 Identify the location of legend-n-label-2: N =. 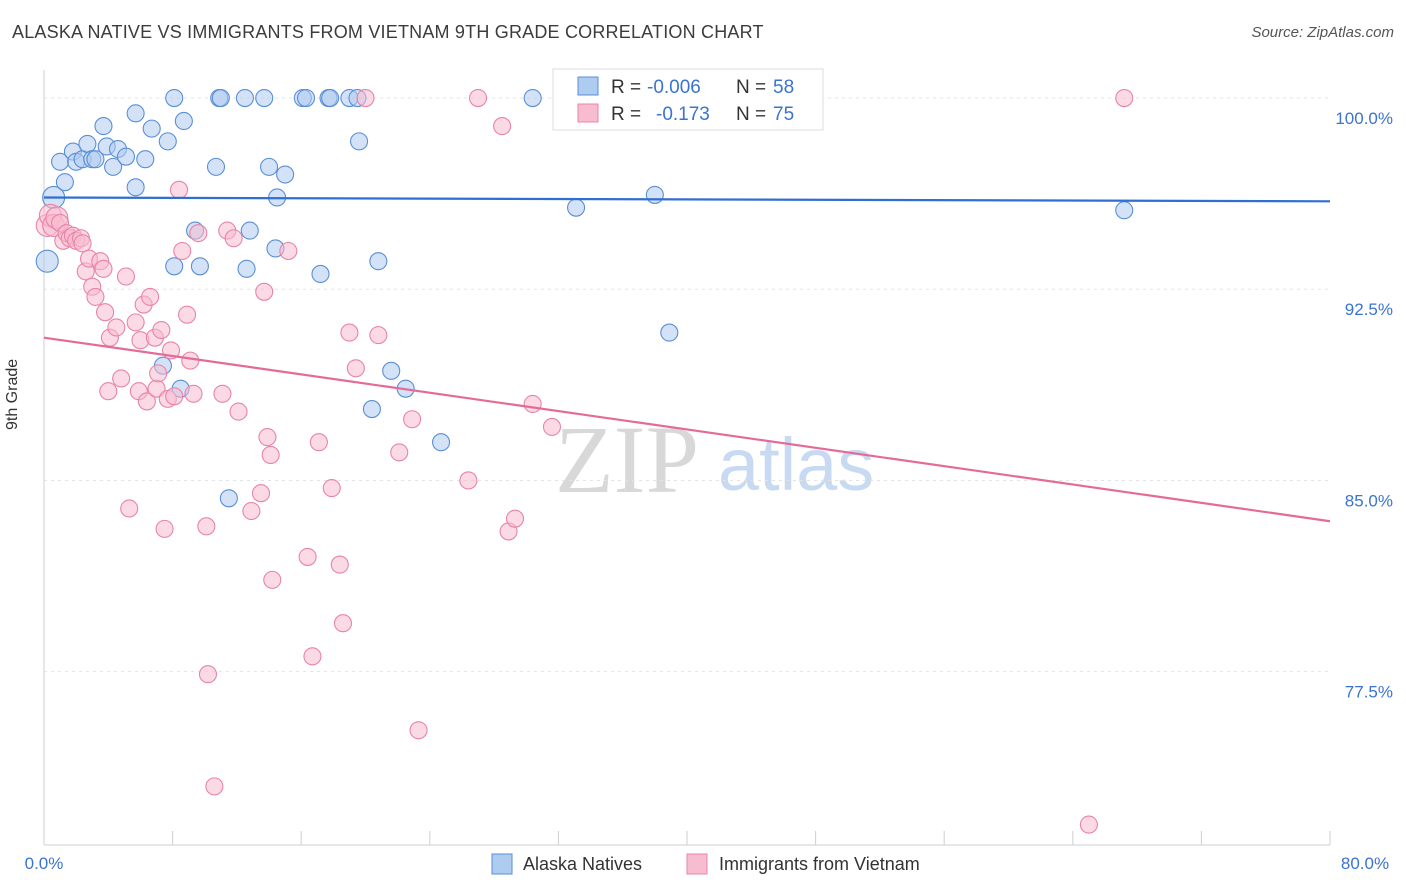
(751, 114).